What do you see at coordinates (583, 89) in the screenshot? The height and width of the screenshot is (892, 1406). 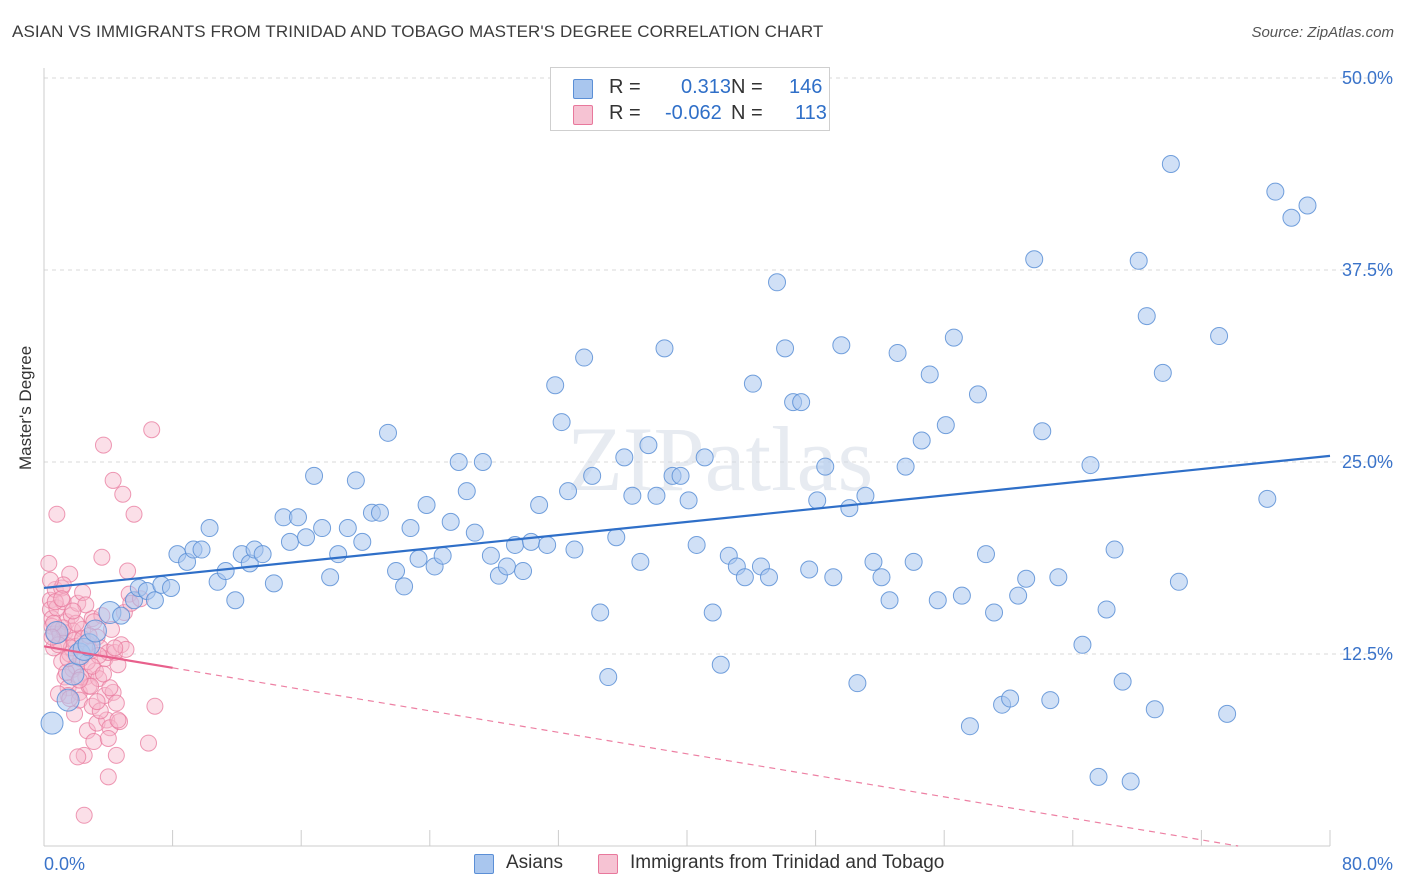 I see `asian-swatch` at bounding box center [583, 89].